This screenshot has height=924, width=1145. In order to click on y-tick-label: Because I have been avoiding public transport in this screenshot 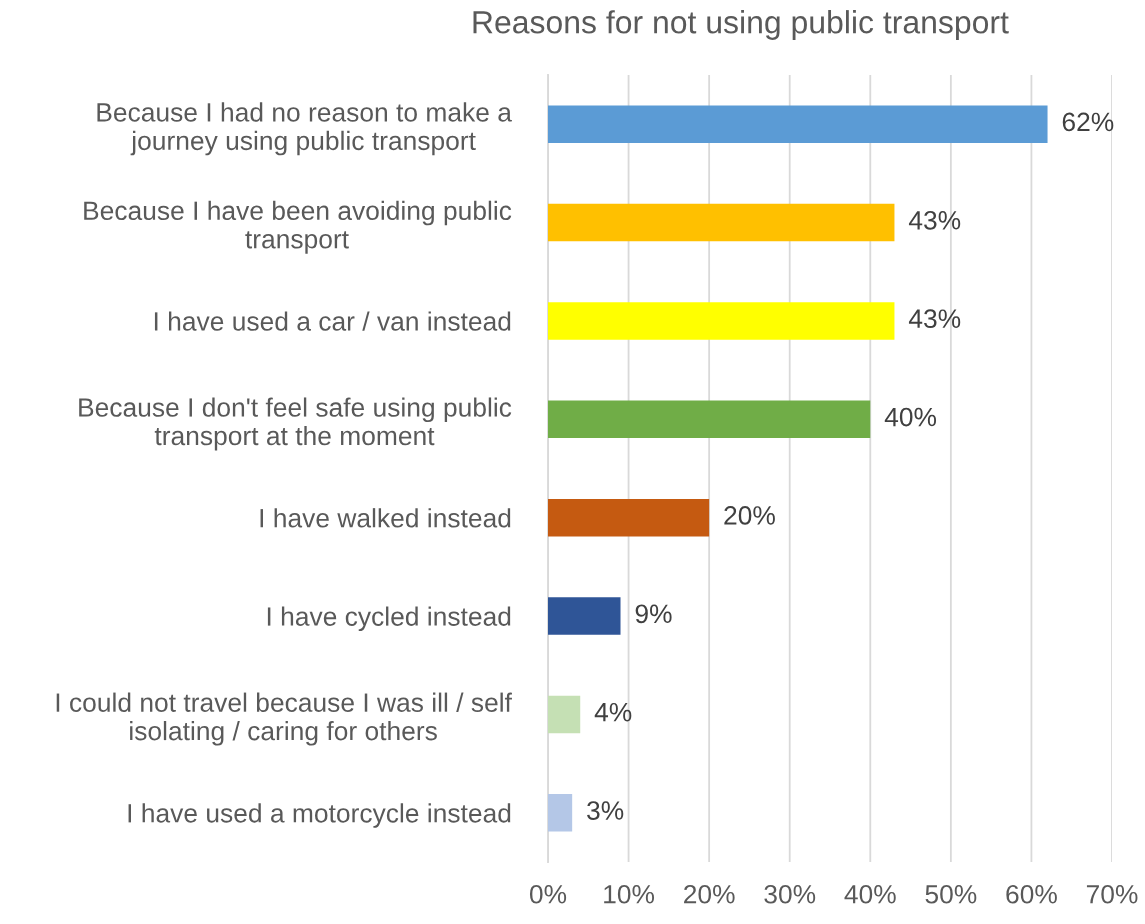, I will do `click(298, 227)`.